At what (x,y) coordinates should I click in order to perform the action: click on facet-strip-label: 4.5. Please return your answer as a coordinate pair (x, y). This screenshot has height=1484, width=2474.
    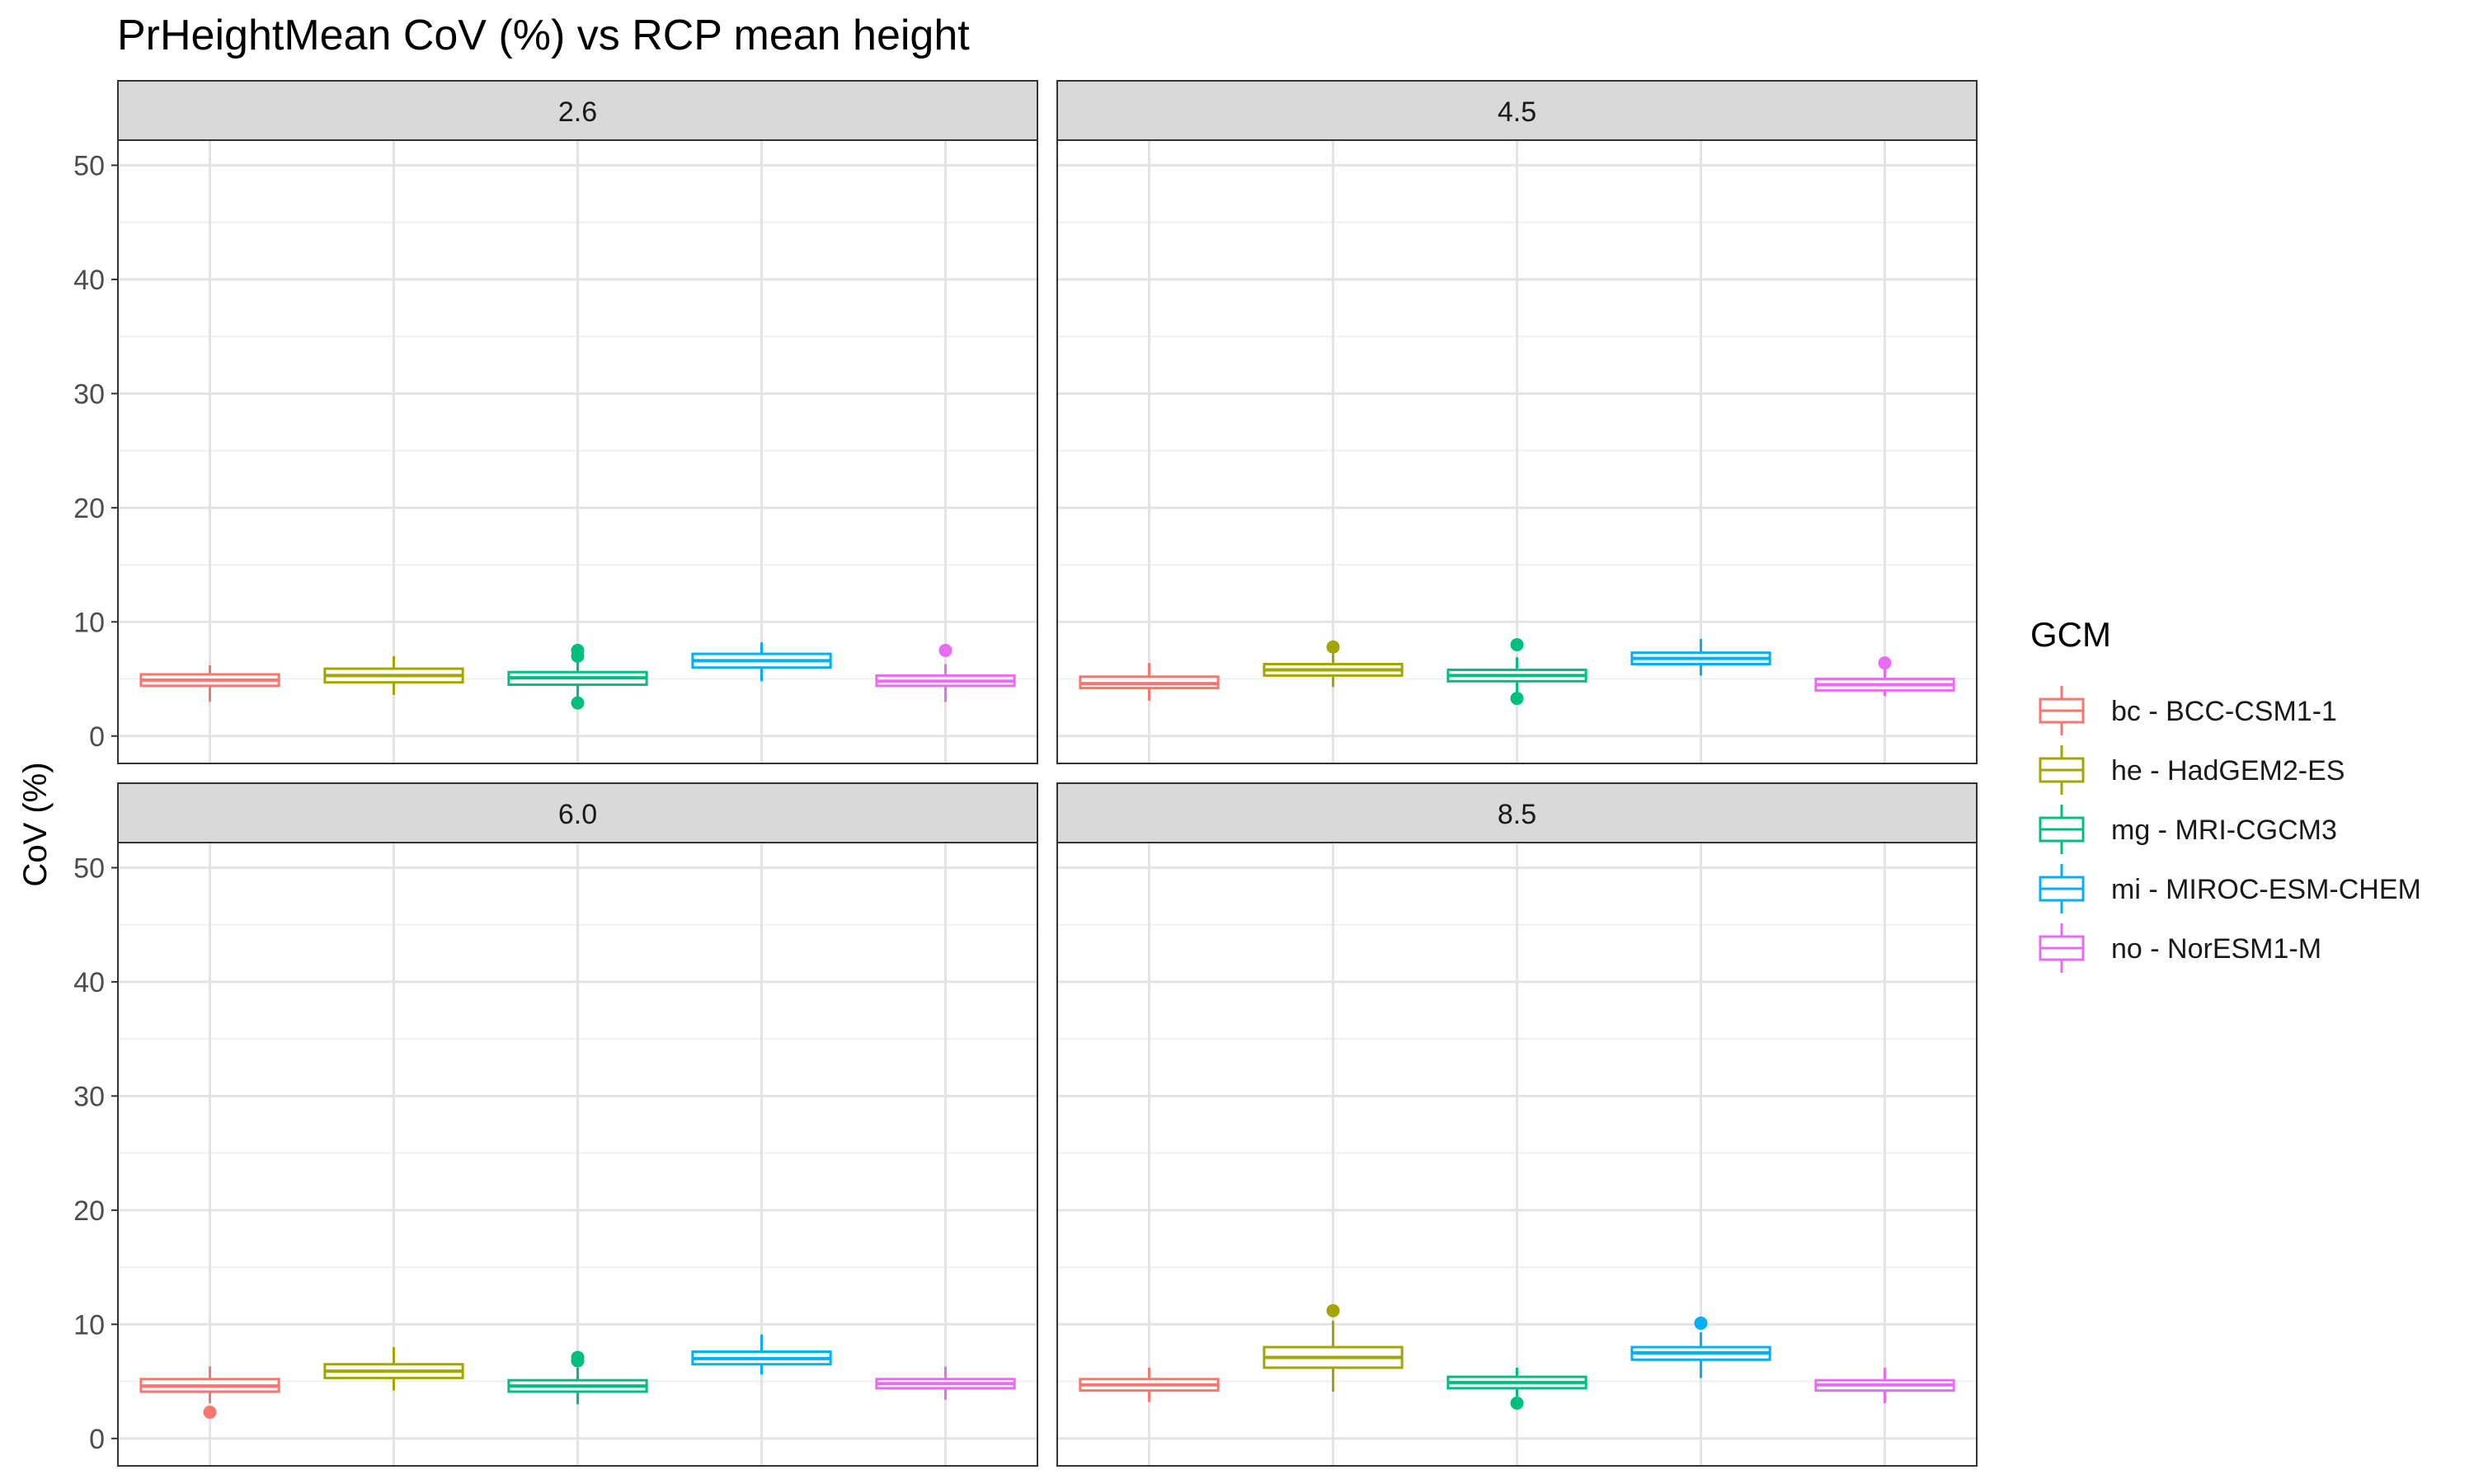
    Looking at the image, I should click on (1517, 112).